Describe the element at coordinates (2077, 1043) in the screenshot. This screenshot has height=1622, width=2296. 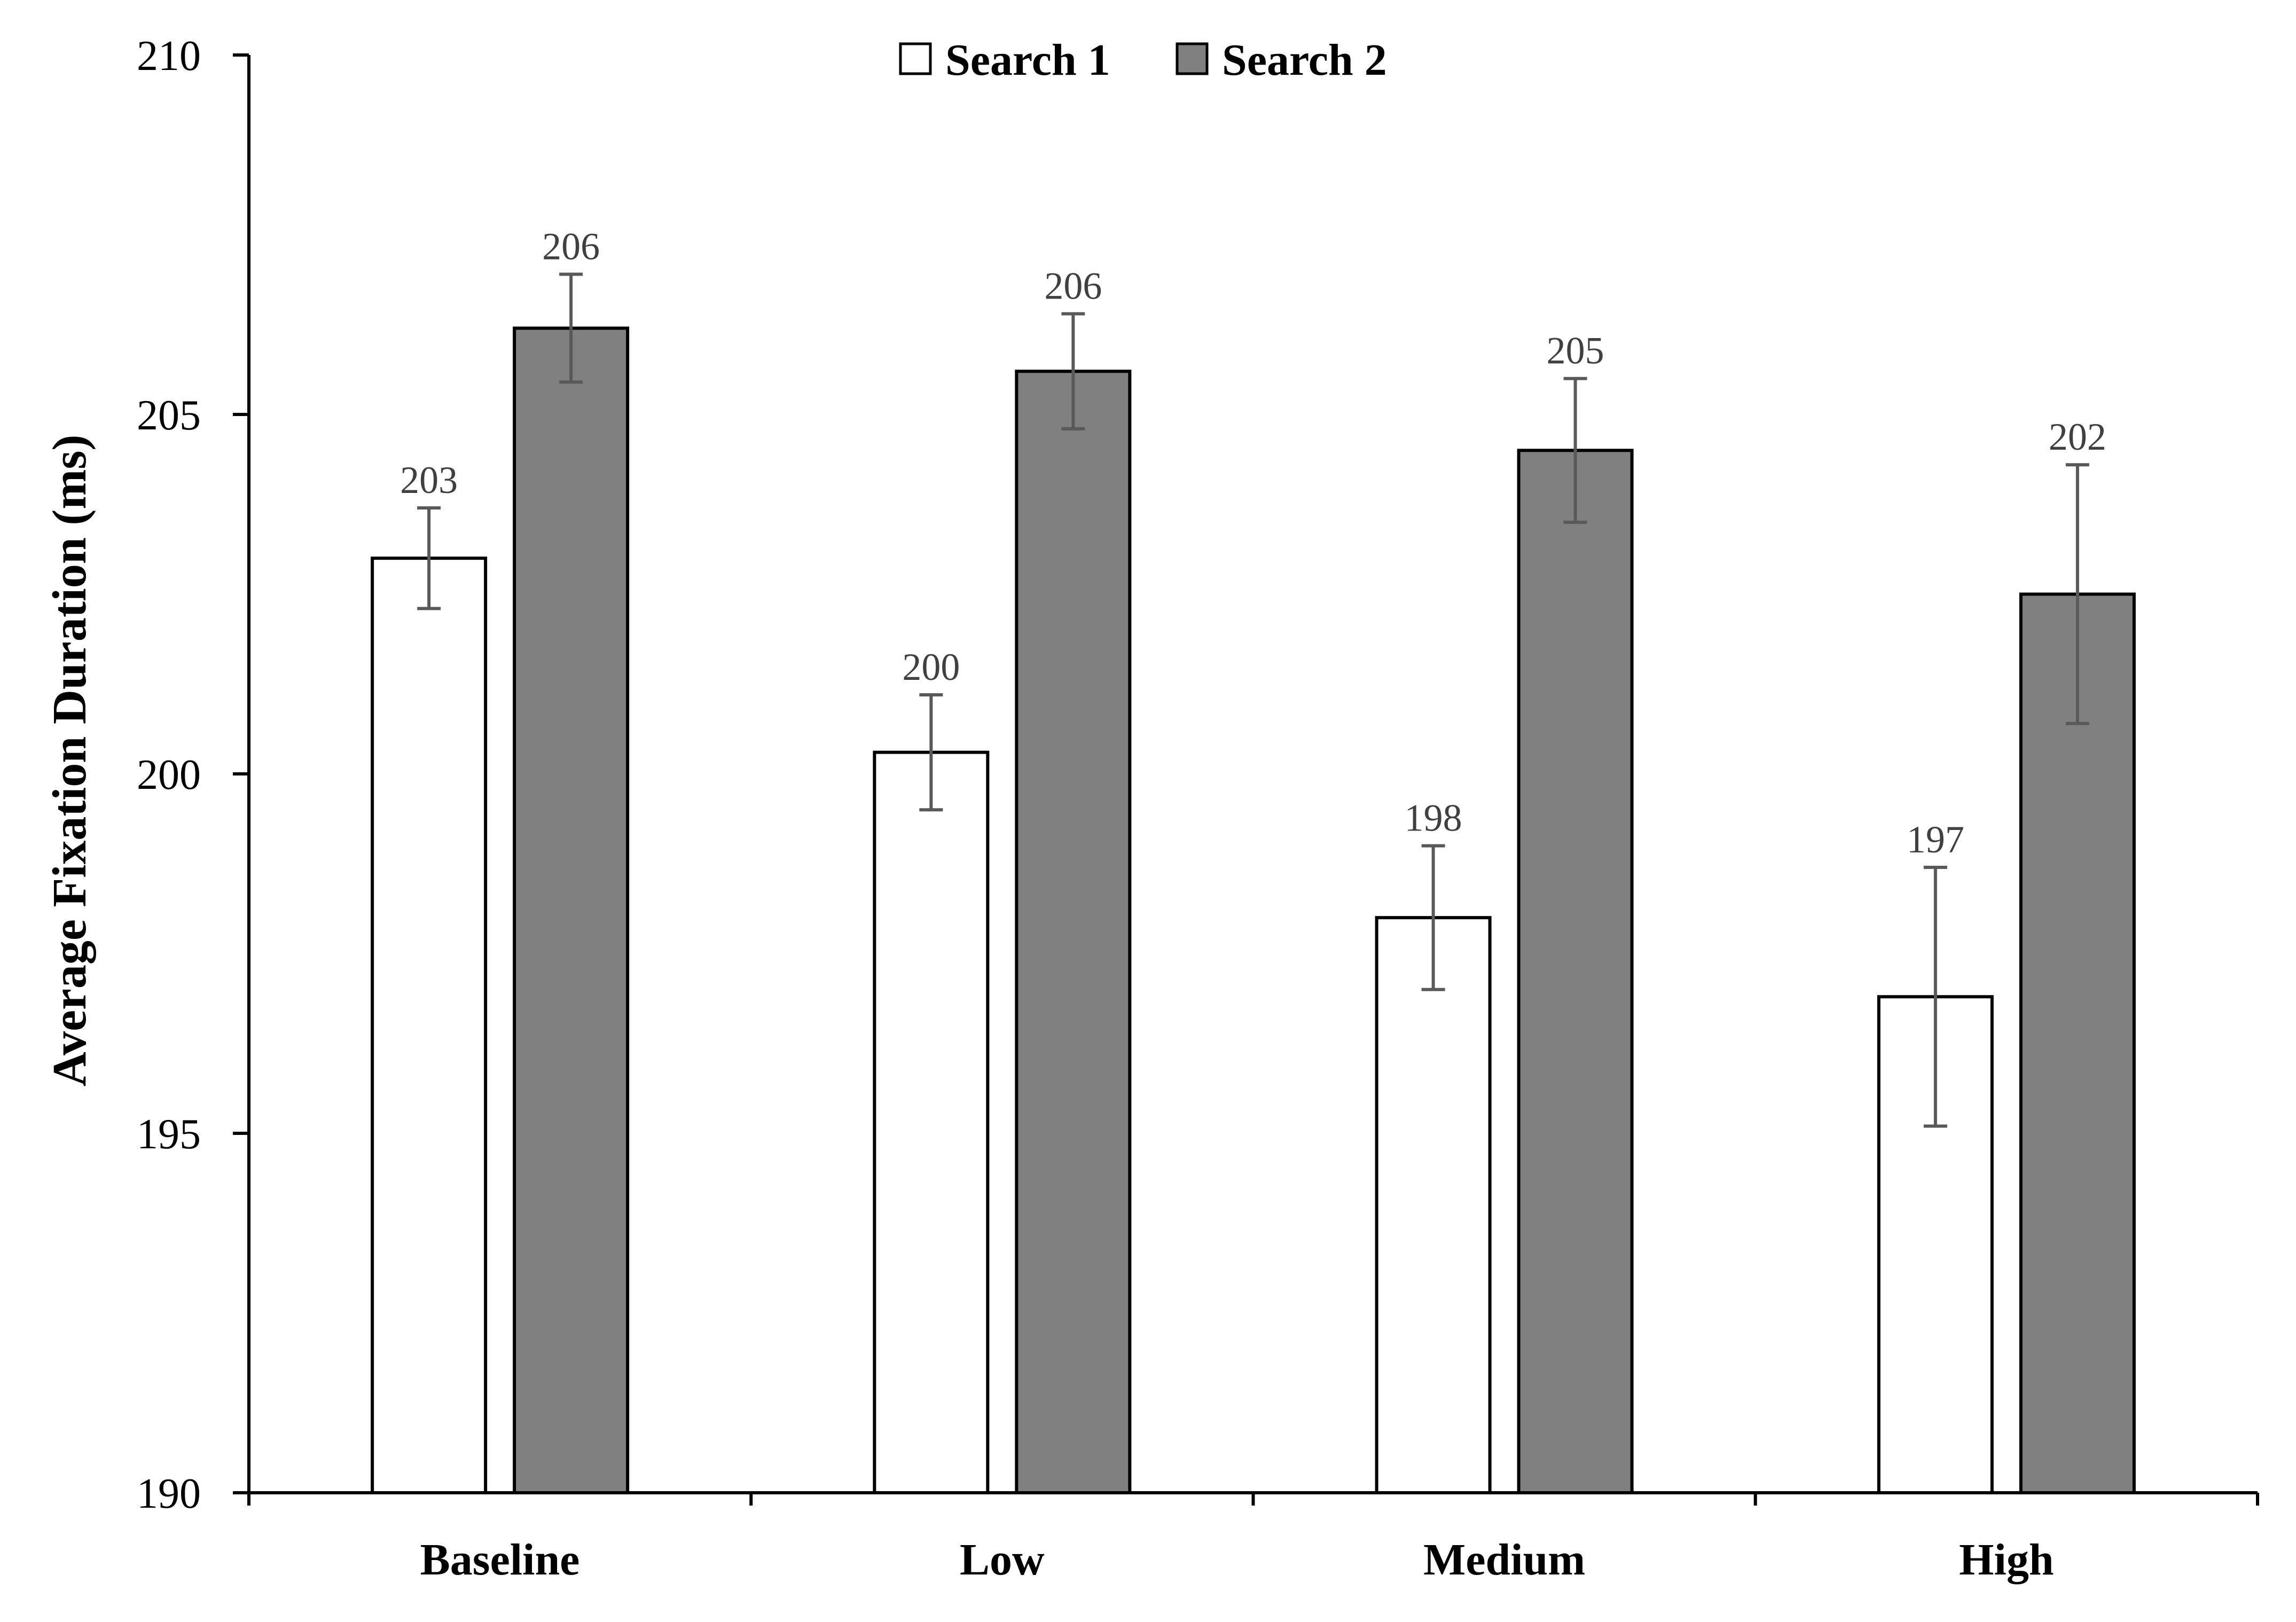
I see `bar-search-2-high` at that location.